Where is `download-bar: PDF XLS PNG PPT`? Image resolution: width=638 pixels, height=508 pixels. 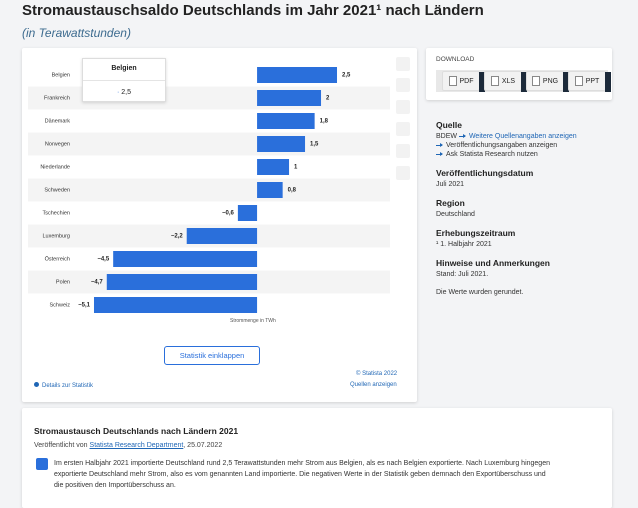 download-bar: PDF XLS PNG PPT is located at coordinates (523, 81).